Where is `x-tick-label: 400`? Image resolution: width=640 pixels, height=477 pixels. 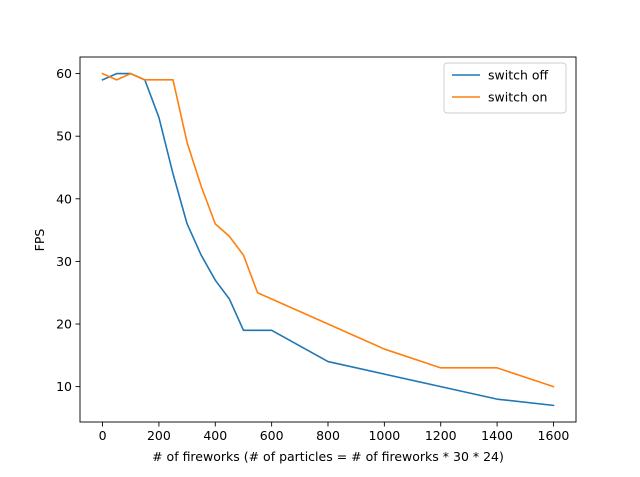 x-tick-label: 400 is located at coordinates (215, 435).